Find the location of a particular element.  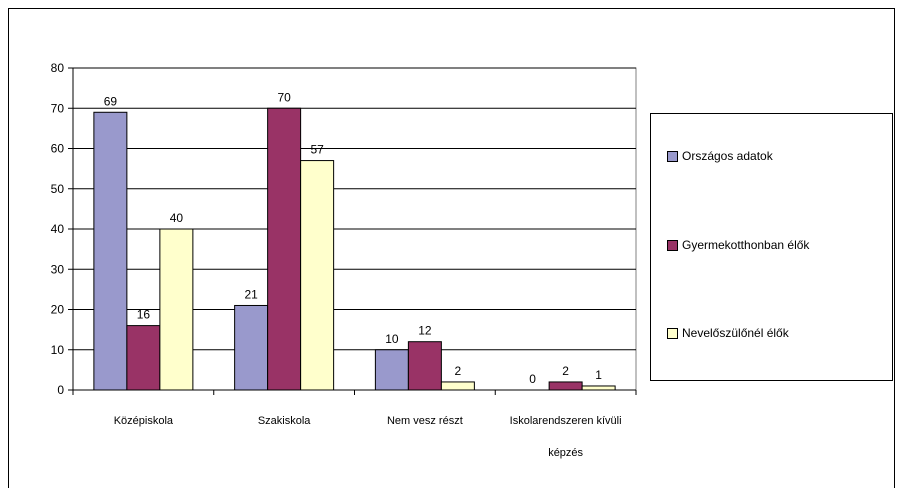

y-tick-label: 60 is located at coordinates (58, 149).